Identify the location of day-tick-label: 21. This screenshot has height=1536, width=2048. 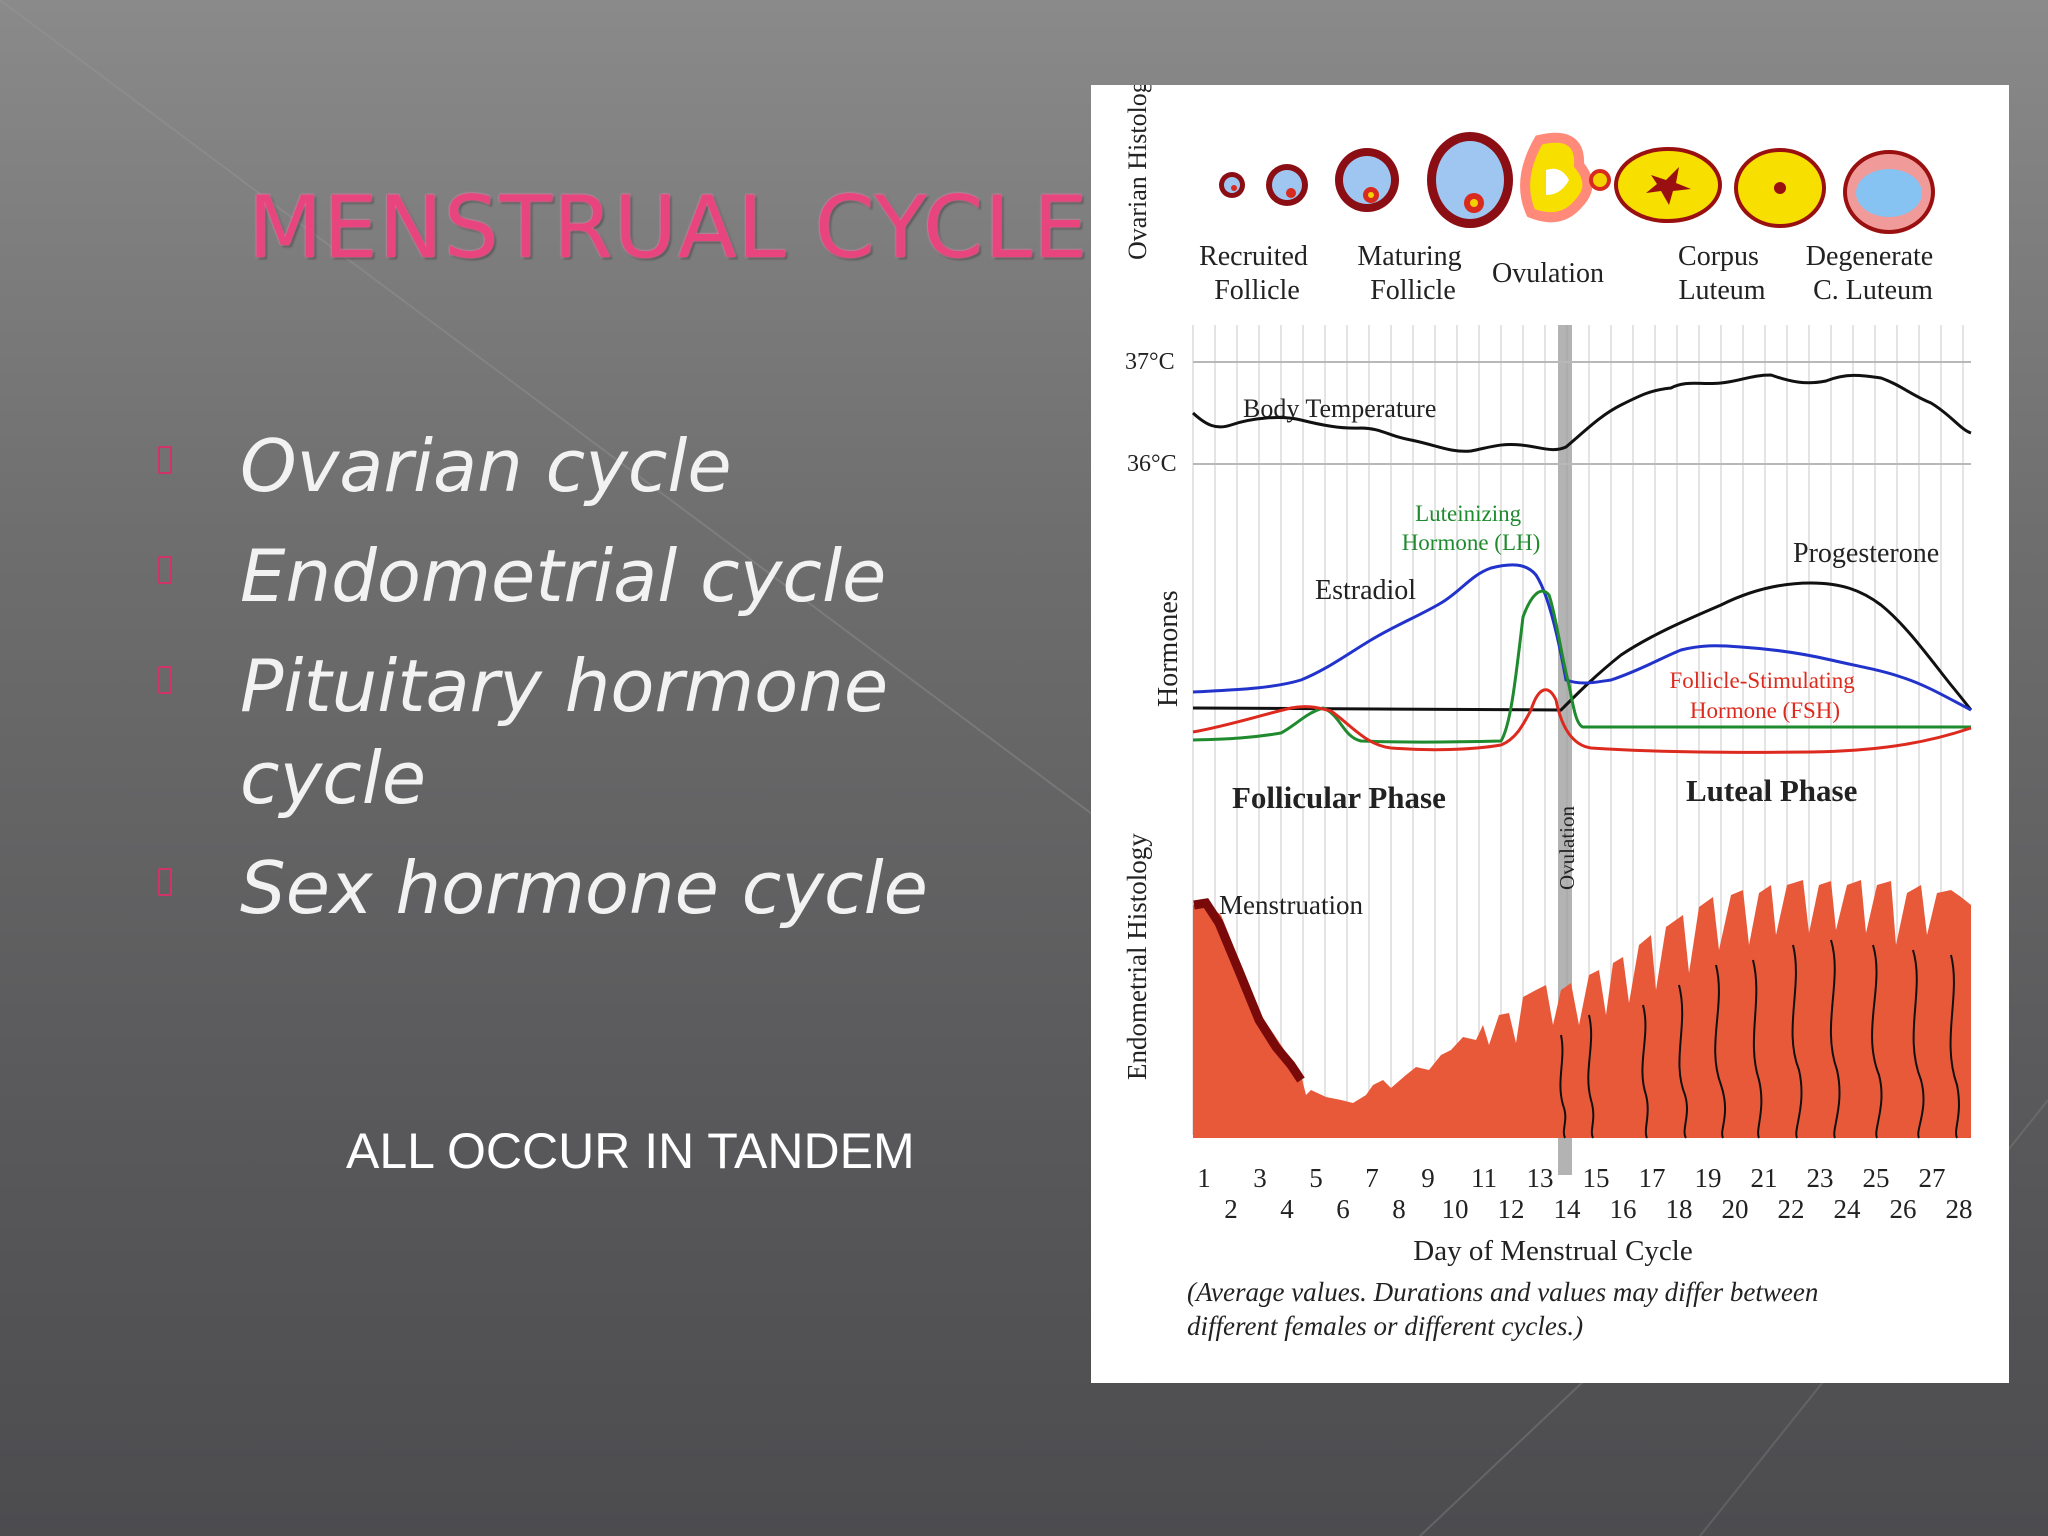
(1764, 1178).